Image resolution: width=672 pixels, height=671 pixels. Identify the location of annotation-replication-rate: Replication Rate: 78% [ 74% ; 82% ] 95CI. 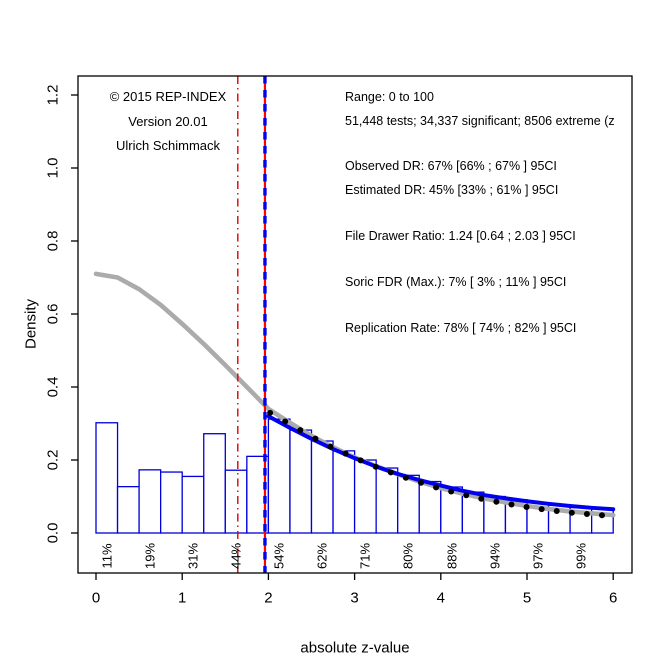
(461, 328).